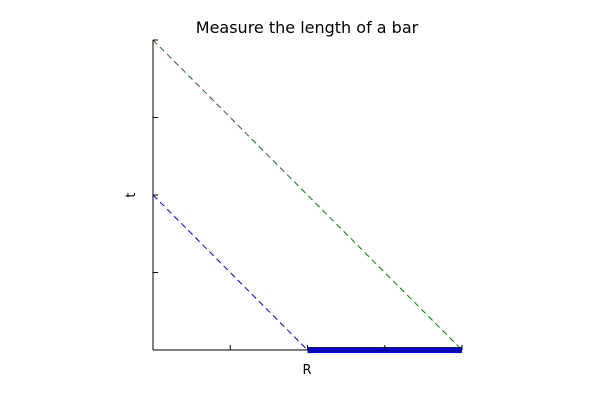 The width and height of the screenshot is (600, 400). I want to click on y-axis-label: t, so click(131, 194).